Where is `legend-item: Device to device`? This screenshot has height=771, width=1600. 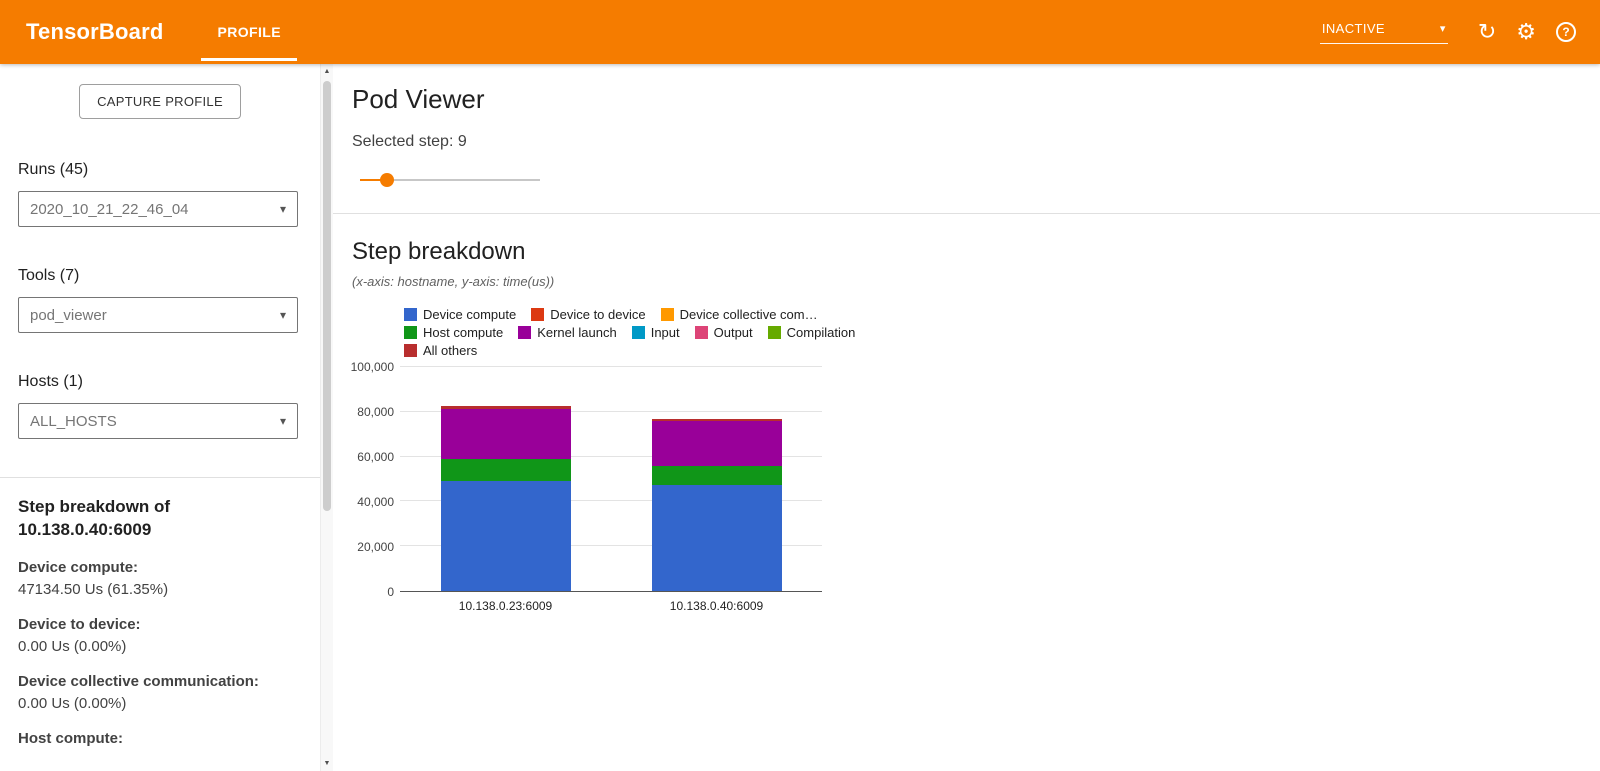 legend-item: Device to device is located at coordinates (588, 314).